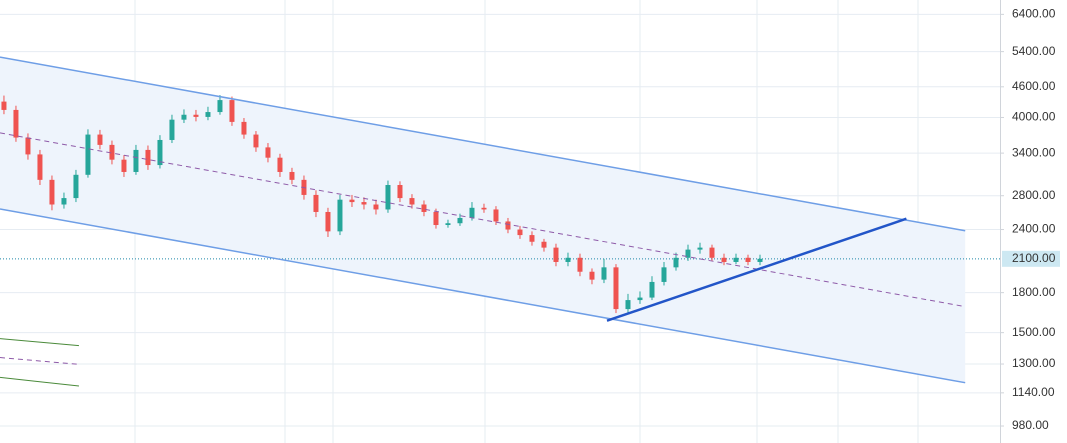 Image resolution: width=1067 pixels, height=443 pixels. I want to click on last-price-box, so click(1031, 258).